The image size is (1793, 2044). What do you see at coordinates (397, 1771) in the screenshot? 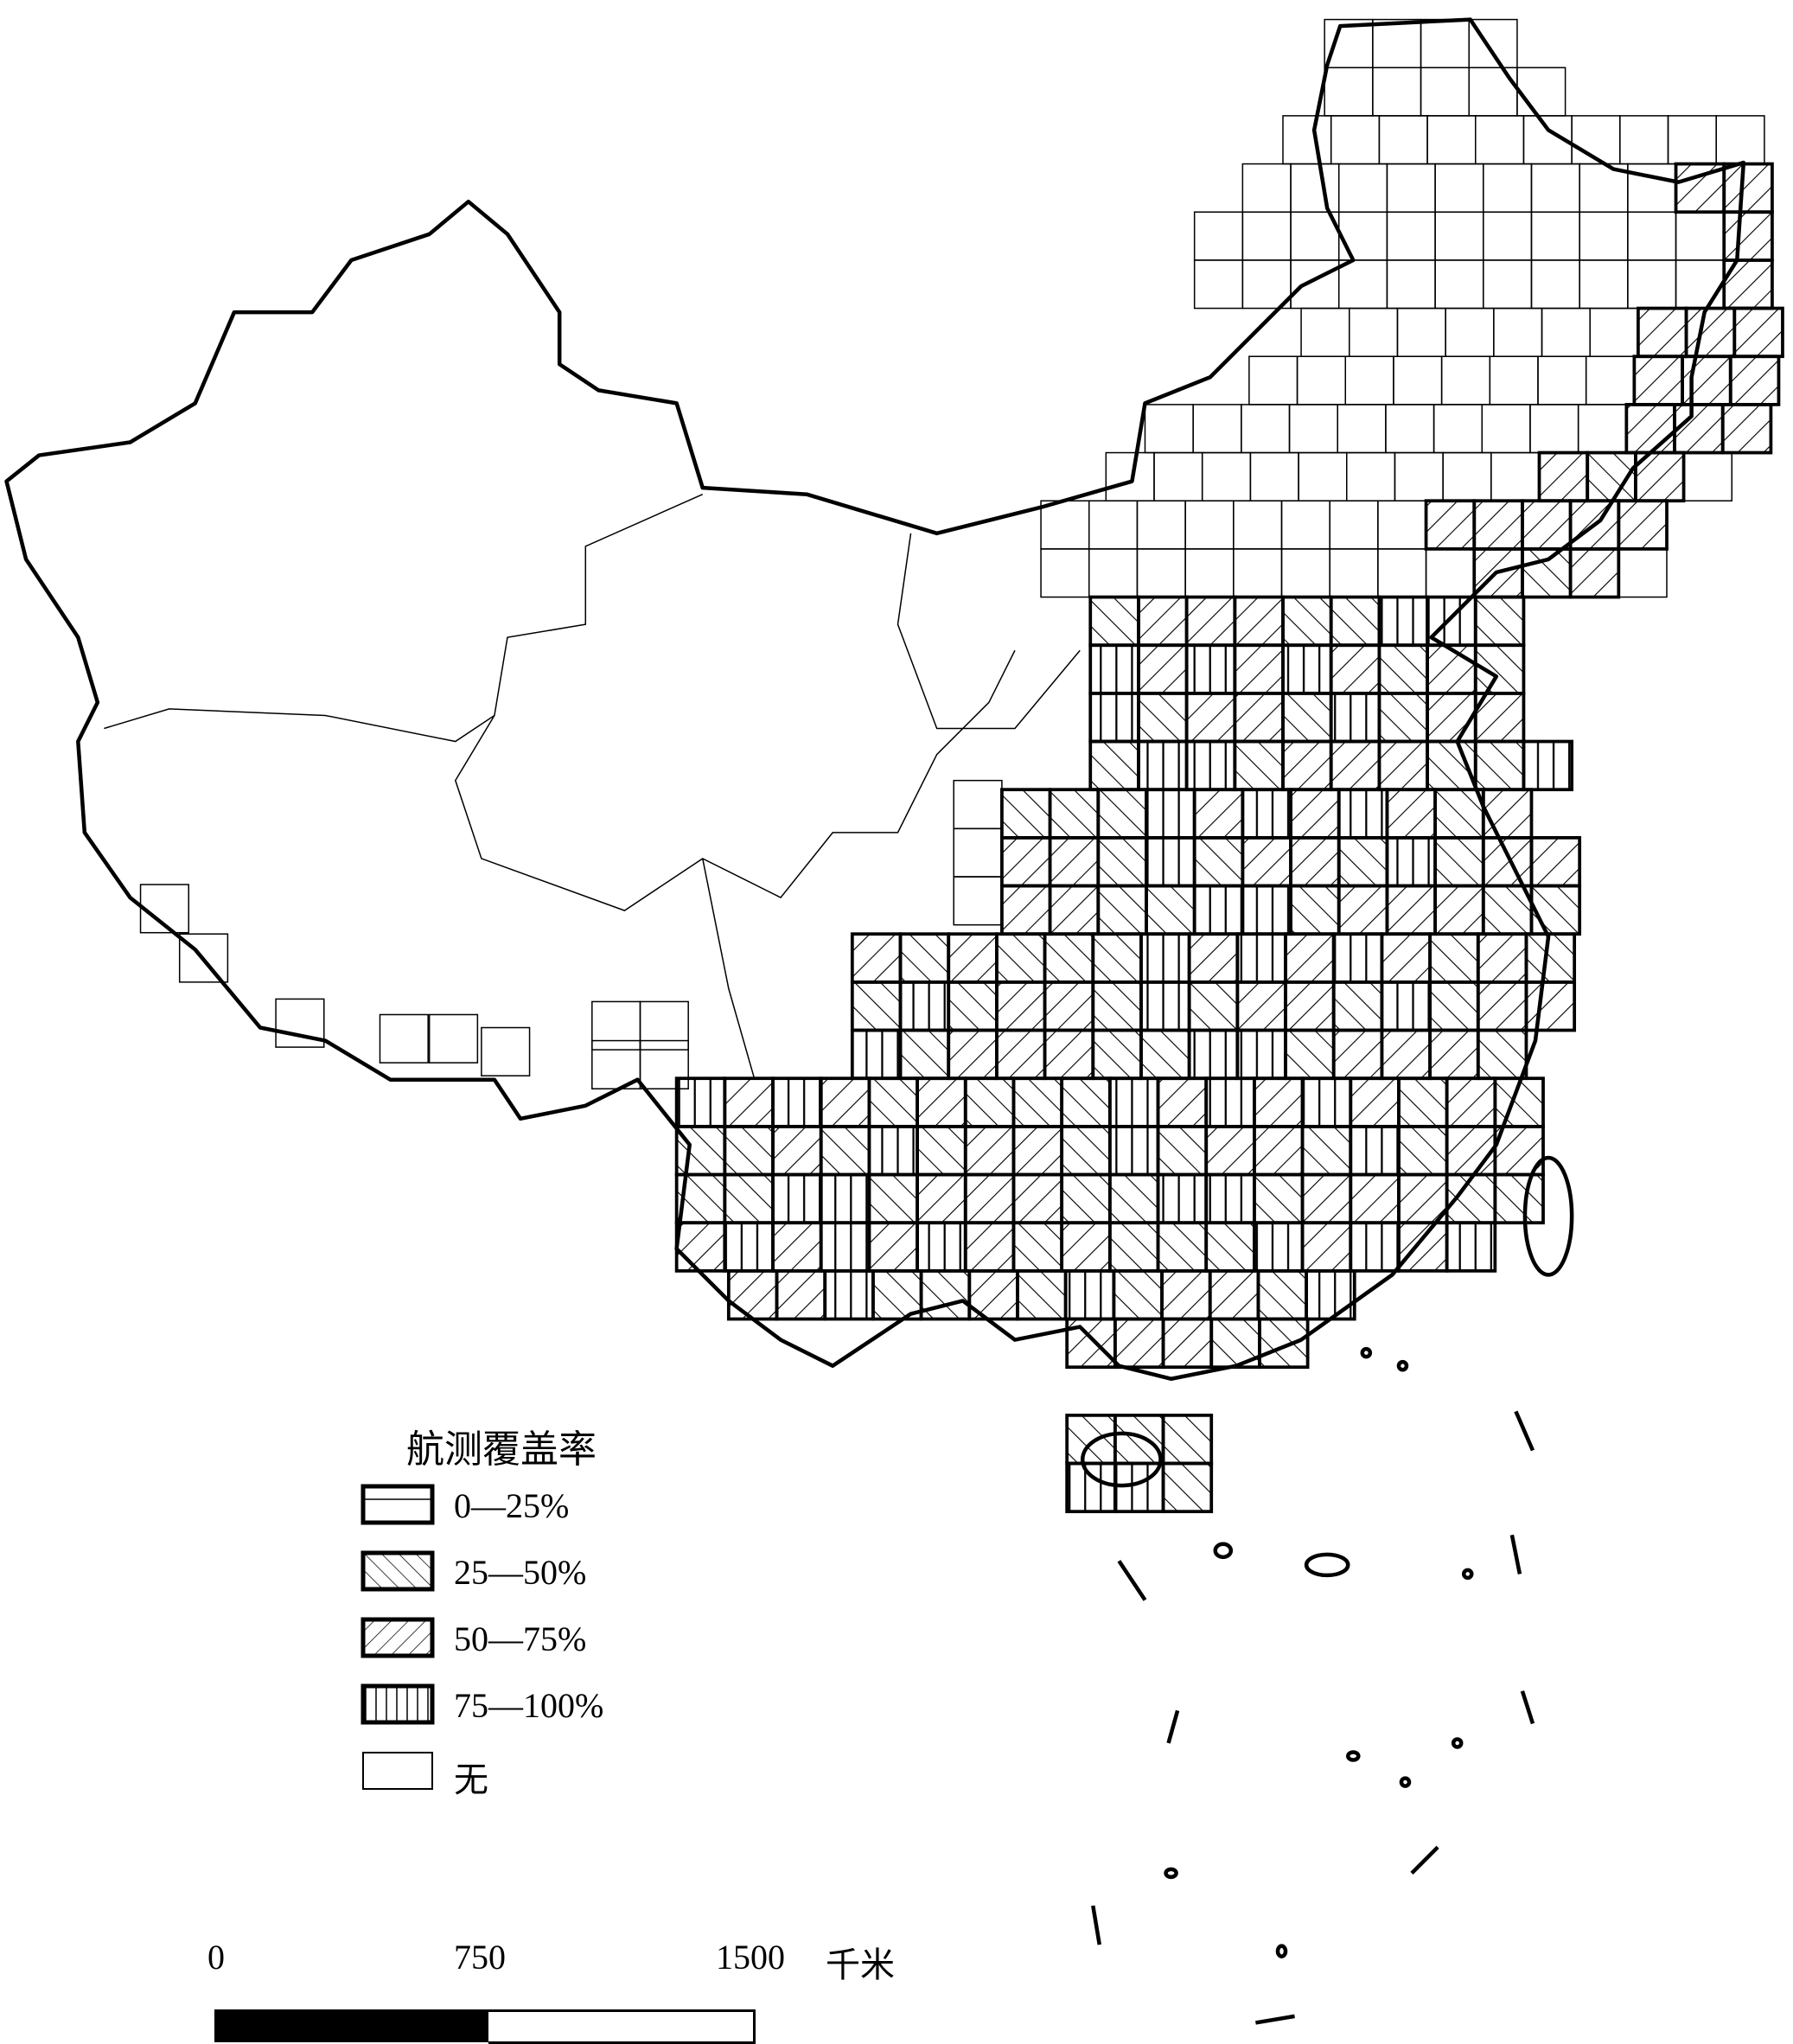
I see `legend-swatch-none` at bounding box center [397, 1771].